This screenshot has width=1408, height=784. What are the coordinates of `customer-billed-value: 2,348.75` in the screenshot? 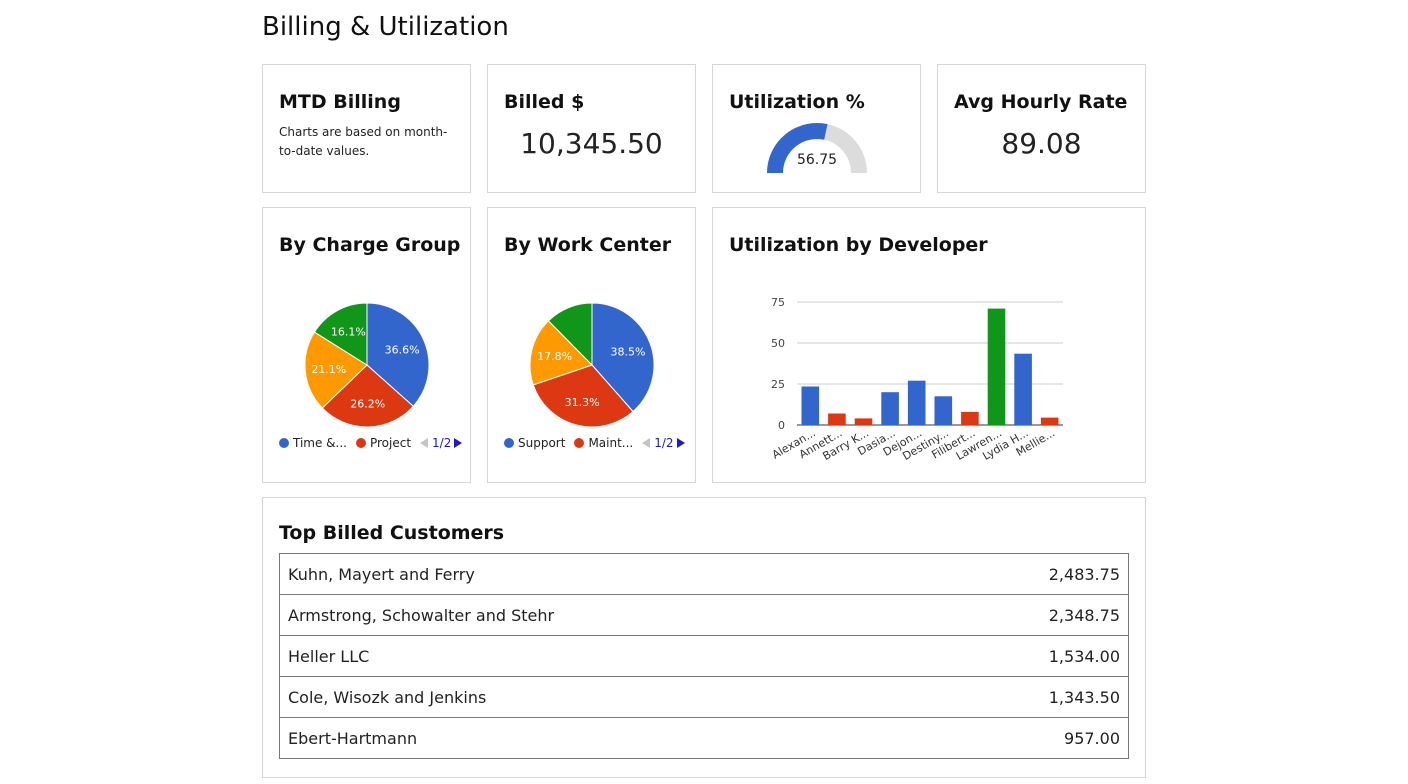 It's located at (1028, 615).